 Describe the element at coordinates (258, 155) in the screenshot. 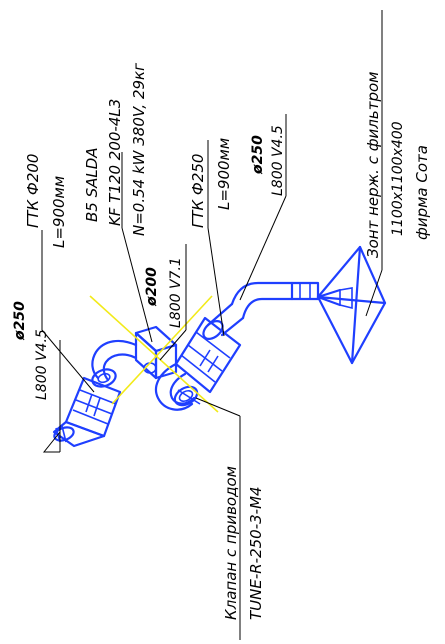

I see `duct-right-diam-label: ø250` at that location.